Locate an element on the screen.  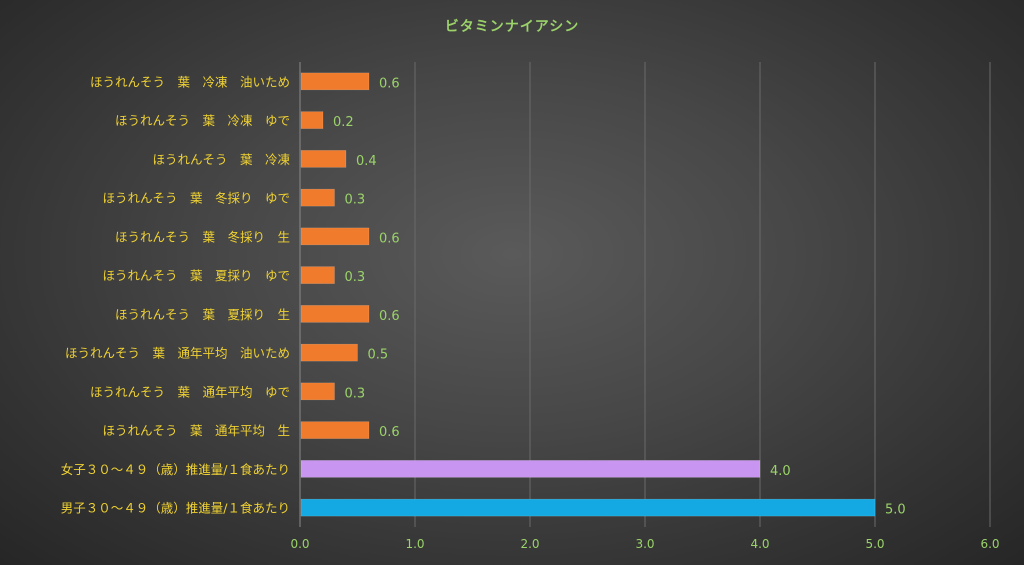
x-tick-label: 2.0 is located at coordinates (529, 544).